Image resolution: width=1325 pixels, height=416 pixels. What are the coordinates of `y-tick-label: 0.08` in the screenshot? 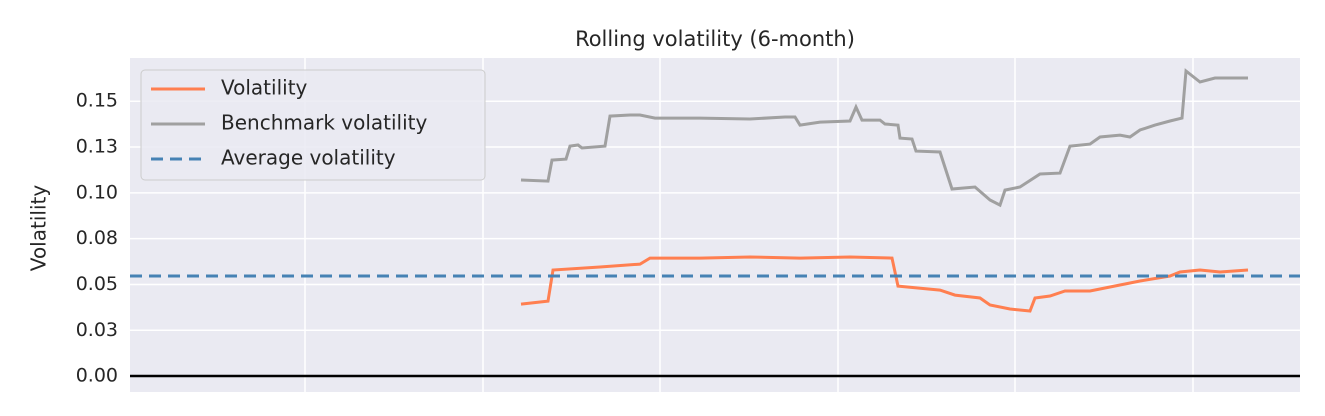 It's located at (97, 238).